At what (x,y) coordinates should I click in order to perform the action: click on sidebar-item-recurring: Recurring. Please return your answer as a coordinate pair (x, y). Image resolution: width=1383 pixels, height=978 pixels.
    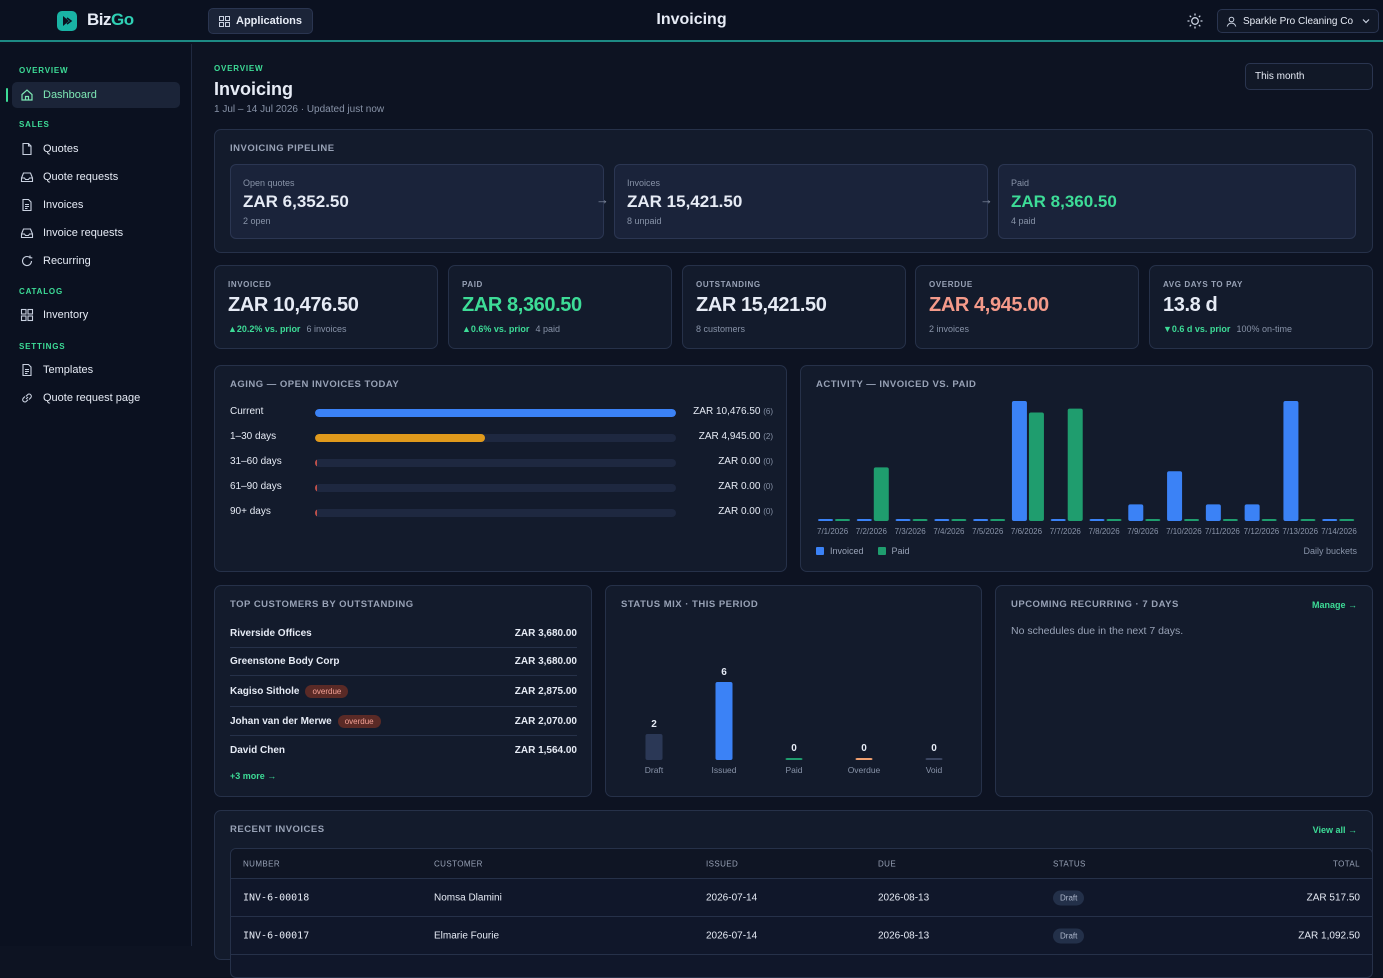
    Looking at the image, I should click on (96, 261).